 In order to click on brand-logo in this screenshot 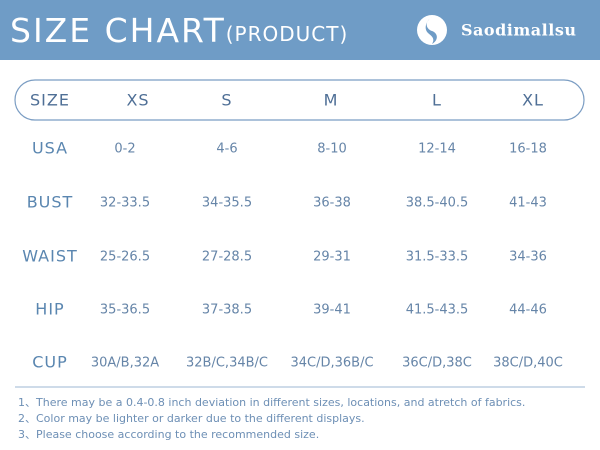, I will do `click(432, 30)`.